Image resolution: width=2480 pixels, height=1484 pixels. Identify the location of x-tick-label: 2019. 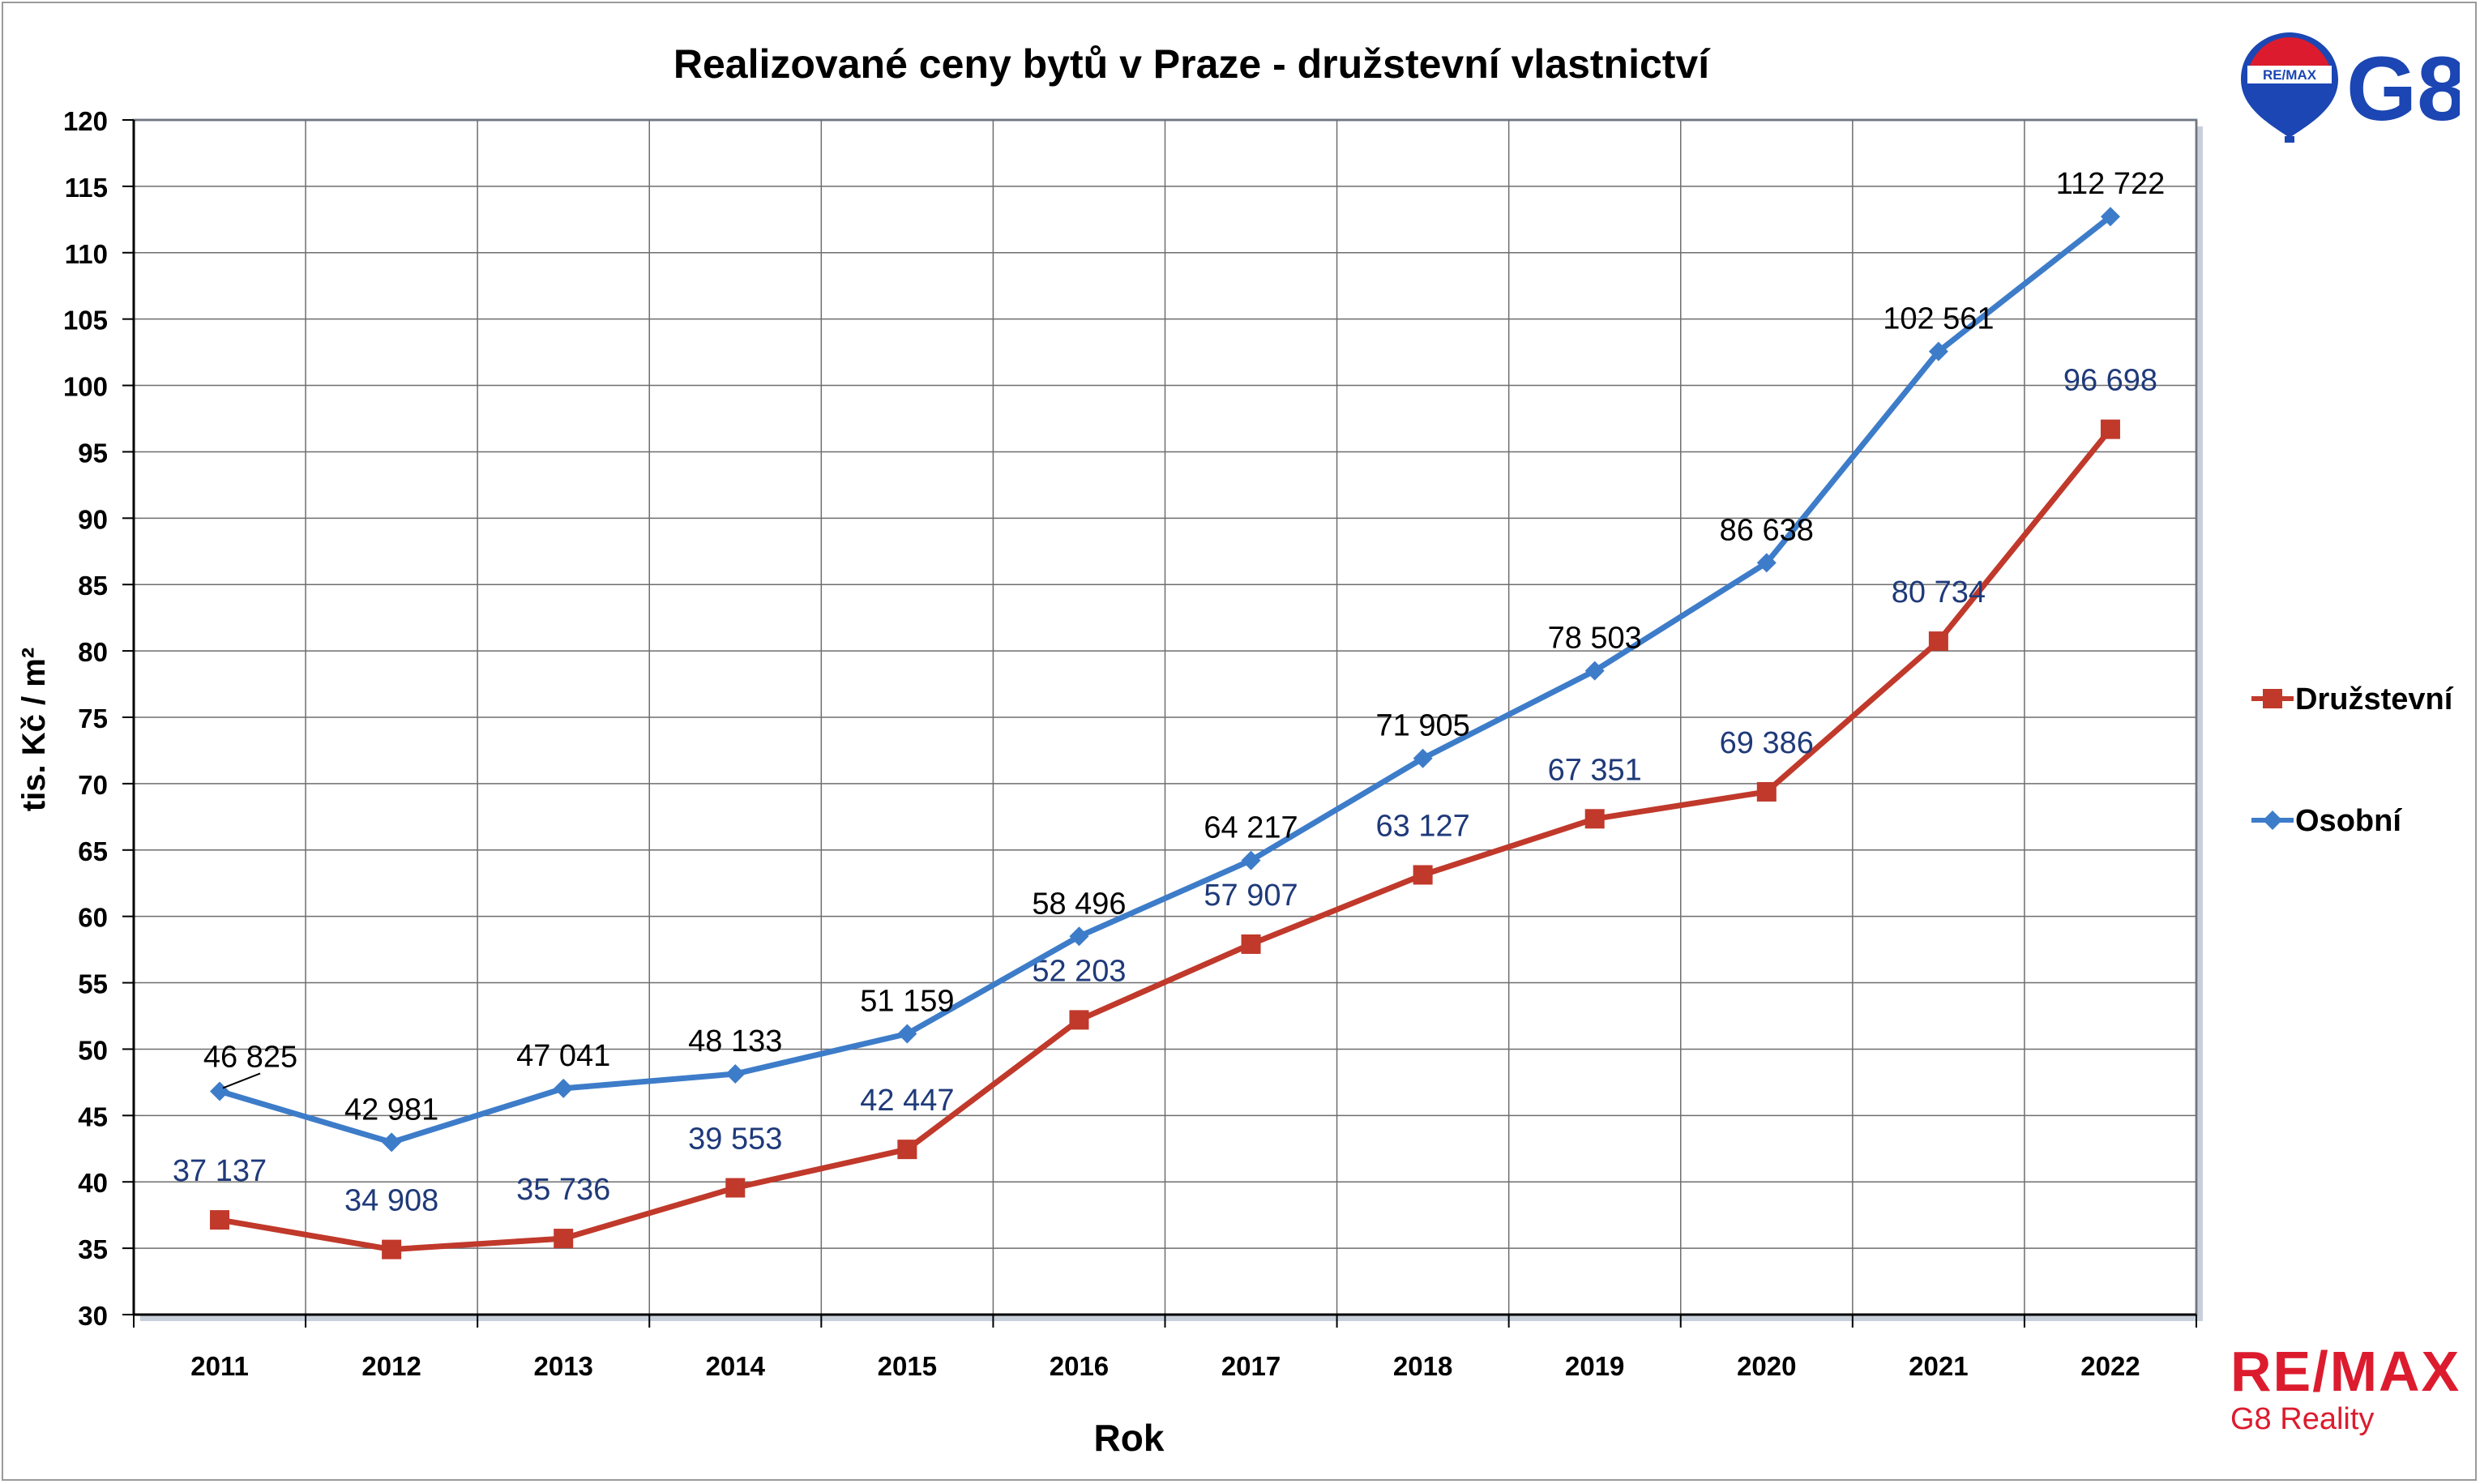
(1594, 1366).